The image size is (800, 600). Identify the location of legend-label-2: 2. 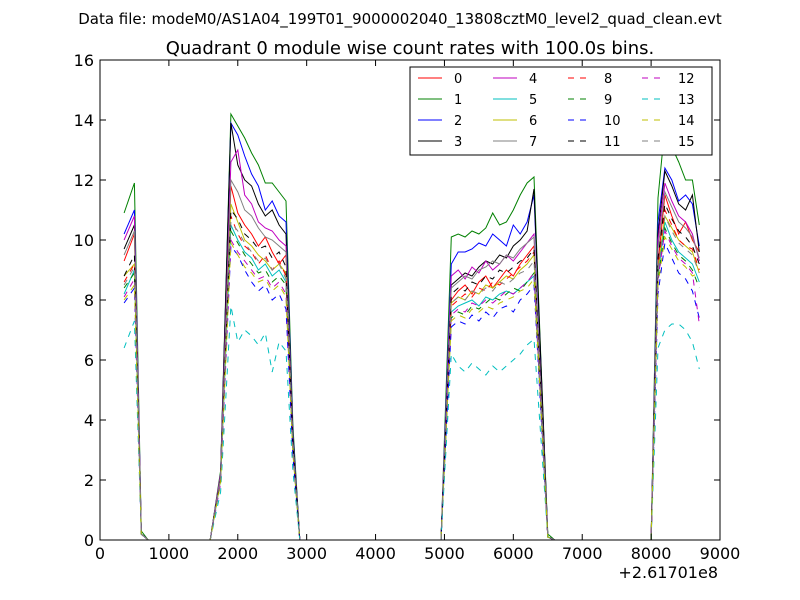
(458, 121).